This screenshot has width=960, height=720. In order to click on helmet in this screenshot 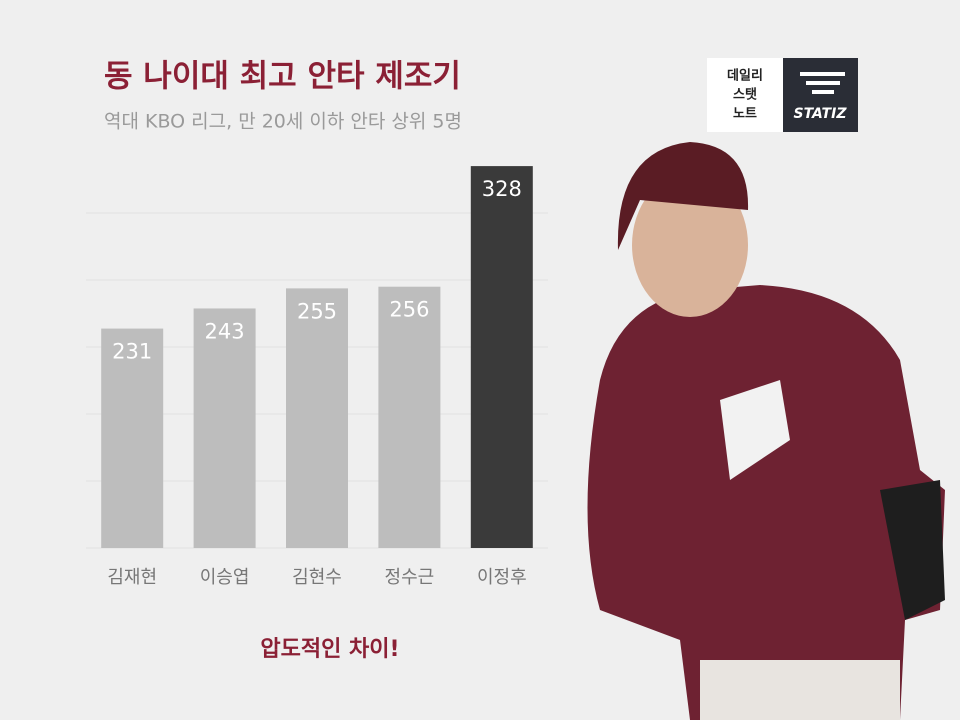, I will do `click(683, 196)`.